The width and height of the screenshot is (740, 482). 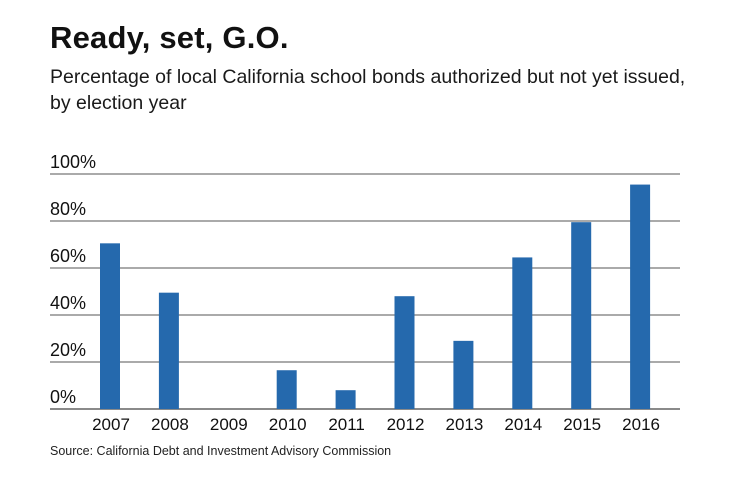 I want to click on bar-2016, so click(x=640, y=296).